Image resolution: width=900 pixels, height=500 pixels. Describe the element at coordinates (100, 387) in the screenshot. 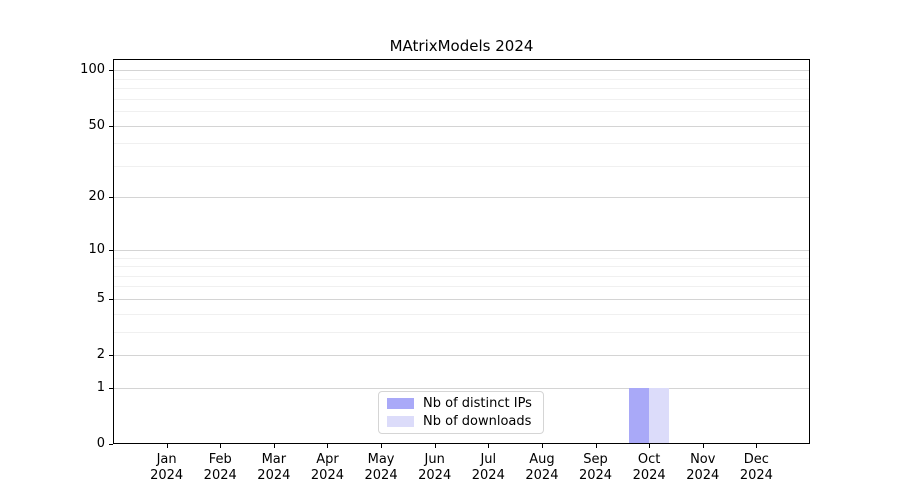

I see `y-axis-tick-label: 1` at that location.